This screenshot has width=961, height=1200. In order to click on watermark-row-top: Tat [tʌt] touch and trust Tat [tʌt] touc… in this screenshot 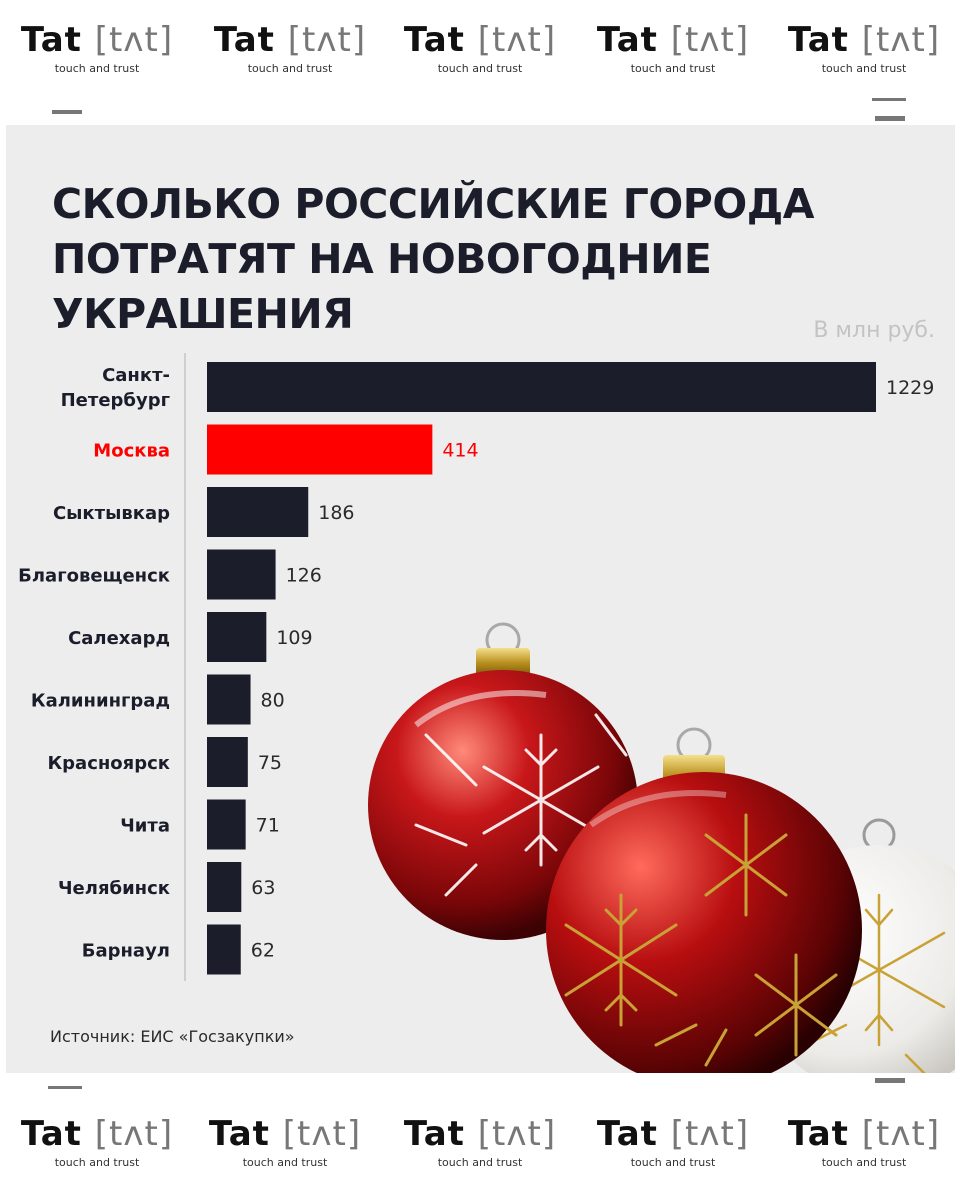, I will do `click(480, 53)`.